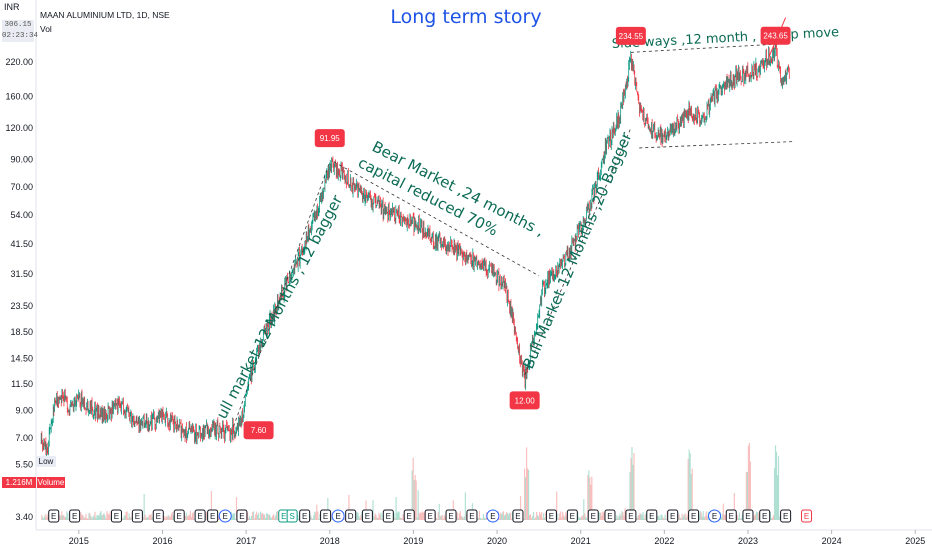 The image size is (932, 550). Describe the element at coordinates (24, 411) in the screenshot. I see `y-tick-label: 9.00` at that location.